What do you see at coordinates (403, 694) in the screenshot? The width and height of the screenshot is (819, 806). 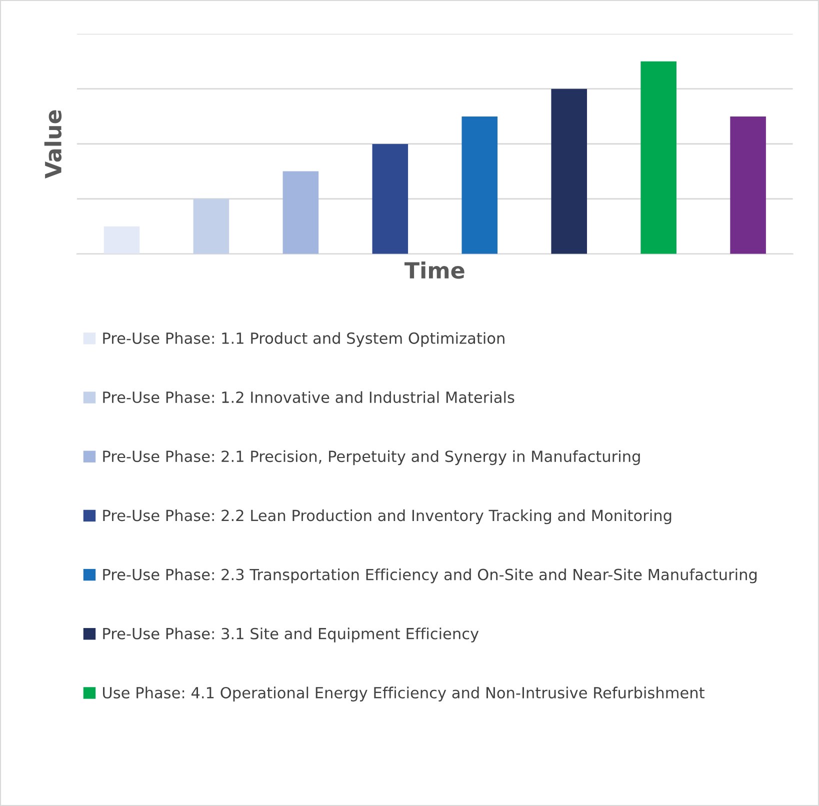 I see `legend-label: Use Phase: 4.1 Operational Energy Efficiency and Non-Intrusive Refurbishment` at bounding box center [403, 694].